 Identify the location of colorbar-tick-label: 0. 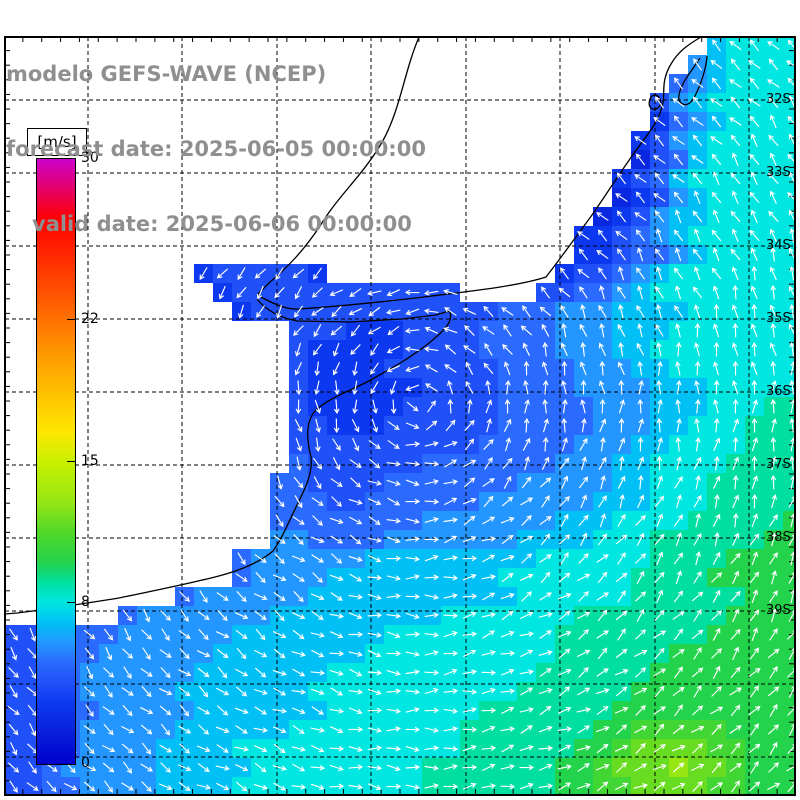
(85, 763).